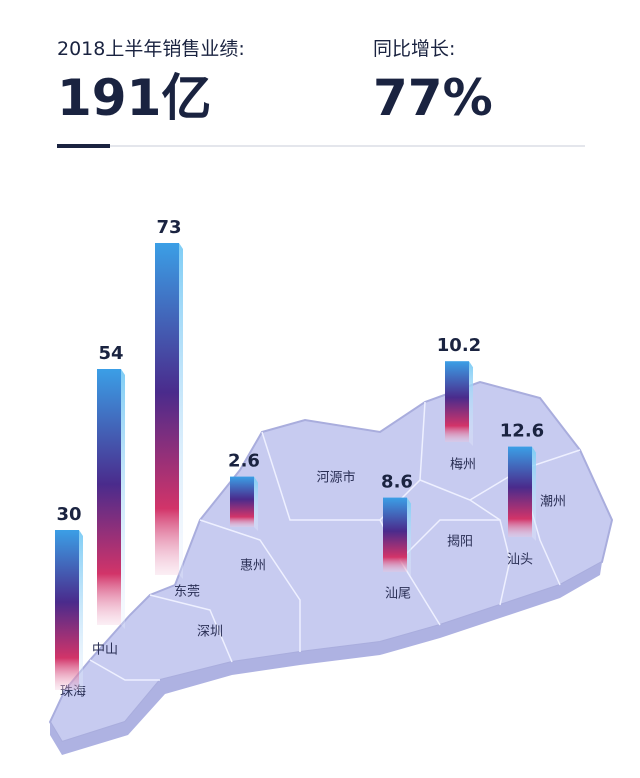 The height and width of the screenshot is (778, 640). I want to click on value-label: 54, so click(110, 353).